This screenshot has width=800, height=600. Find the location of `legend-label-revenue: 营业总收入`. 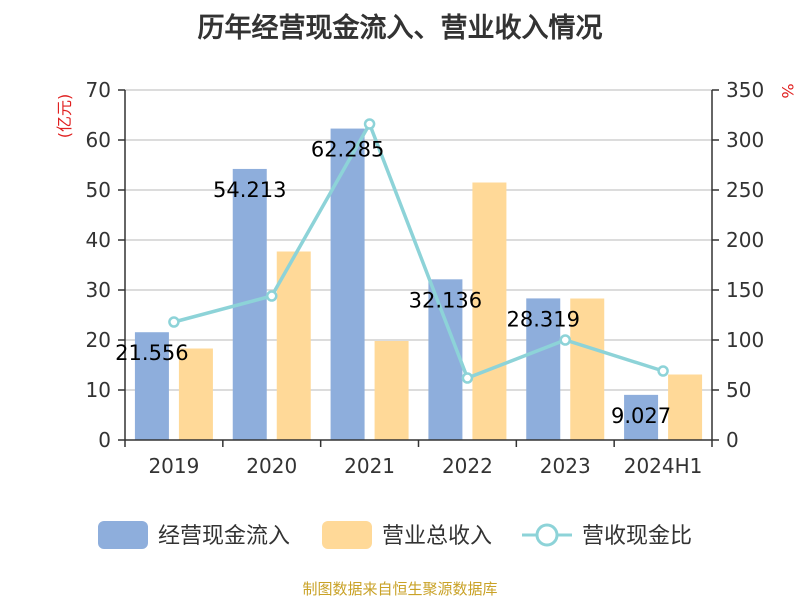

legend-label-revenue: 营业总收入 is located at coordinates (437, 536).